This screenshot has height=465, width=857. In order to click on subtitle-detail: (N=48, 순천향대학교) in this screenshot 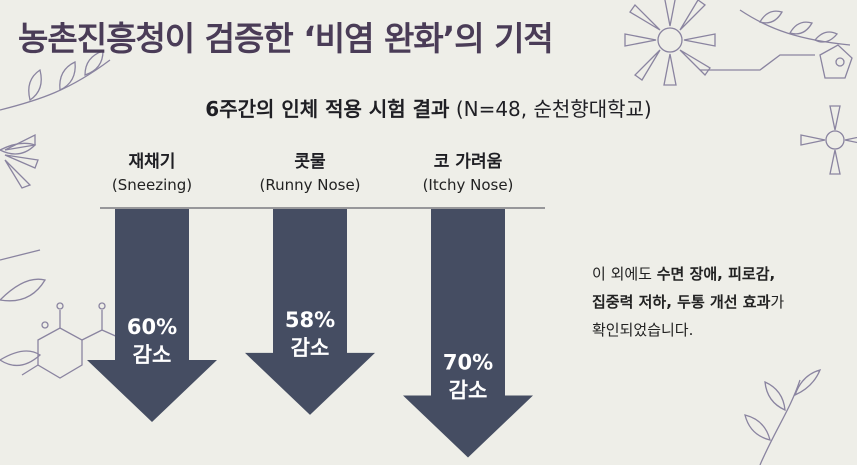, I will do `click(553, 109)`.